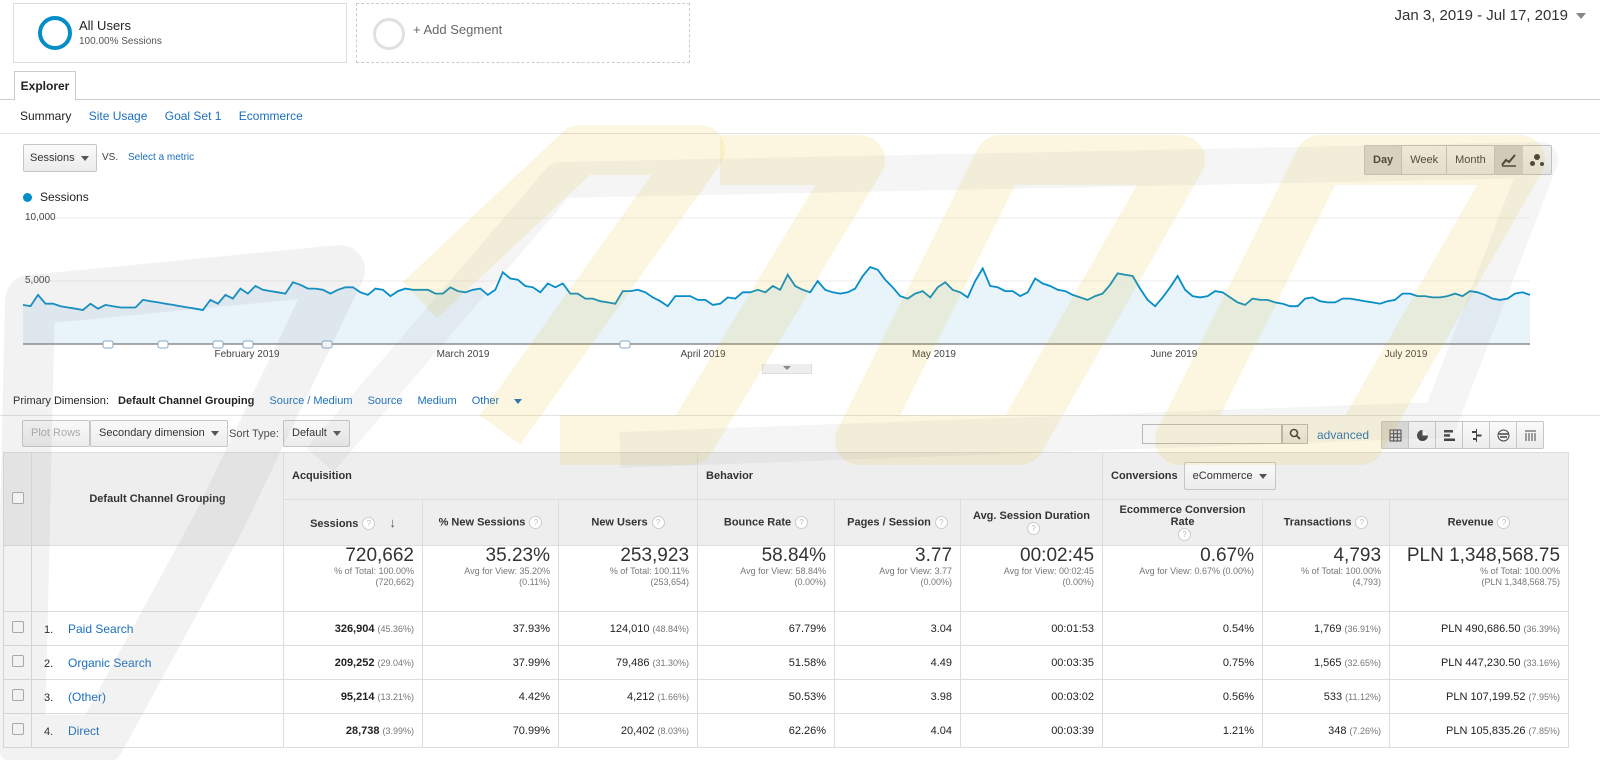 Image resolution: width=1600 pixels, height=760 pixels. What do you see at coordinates (1183, 522) in the screenshot?
I see `col-ecommerce-conversion-rate: Ecommerce Conversion Rate?` at bounding box center [1183, 522].